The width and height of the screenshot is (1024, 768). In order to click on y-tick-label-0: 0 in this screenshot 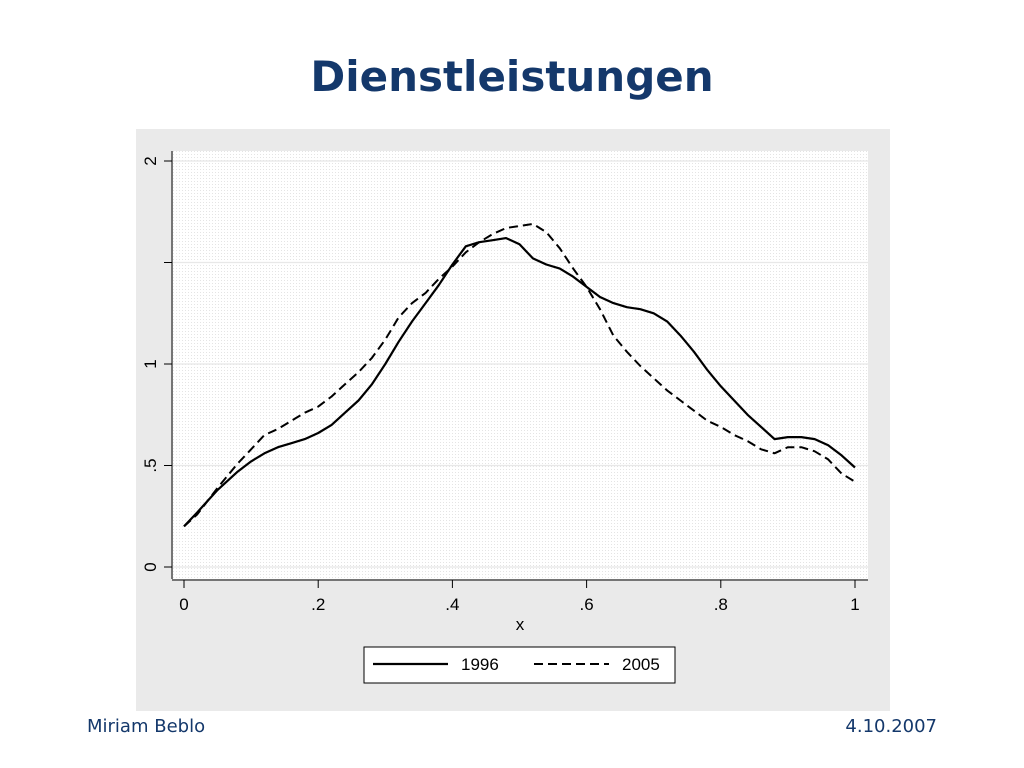, I will do `click(150, 566)`.